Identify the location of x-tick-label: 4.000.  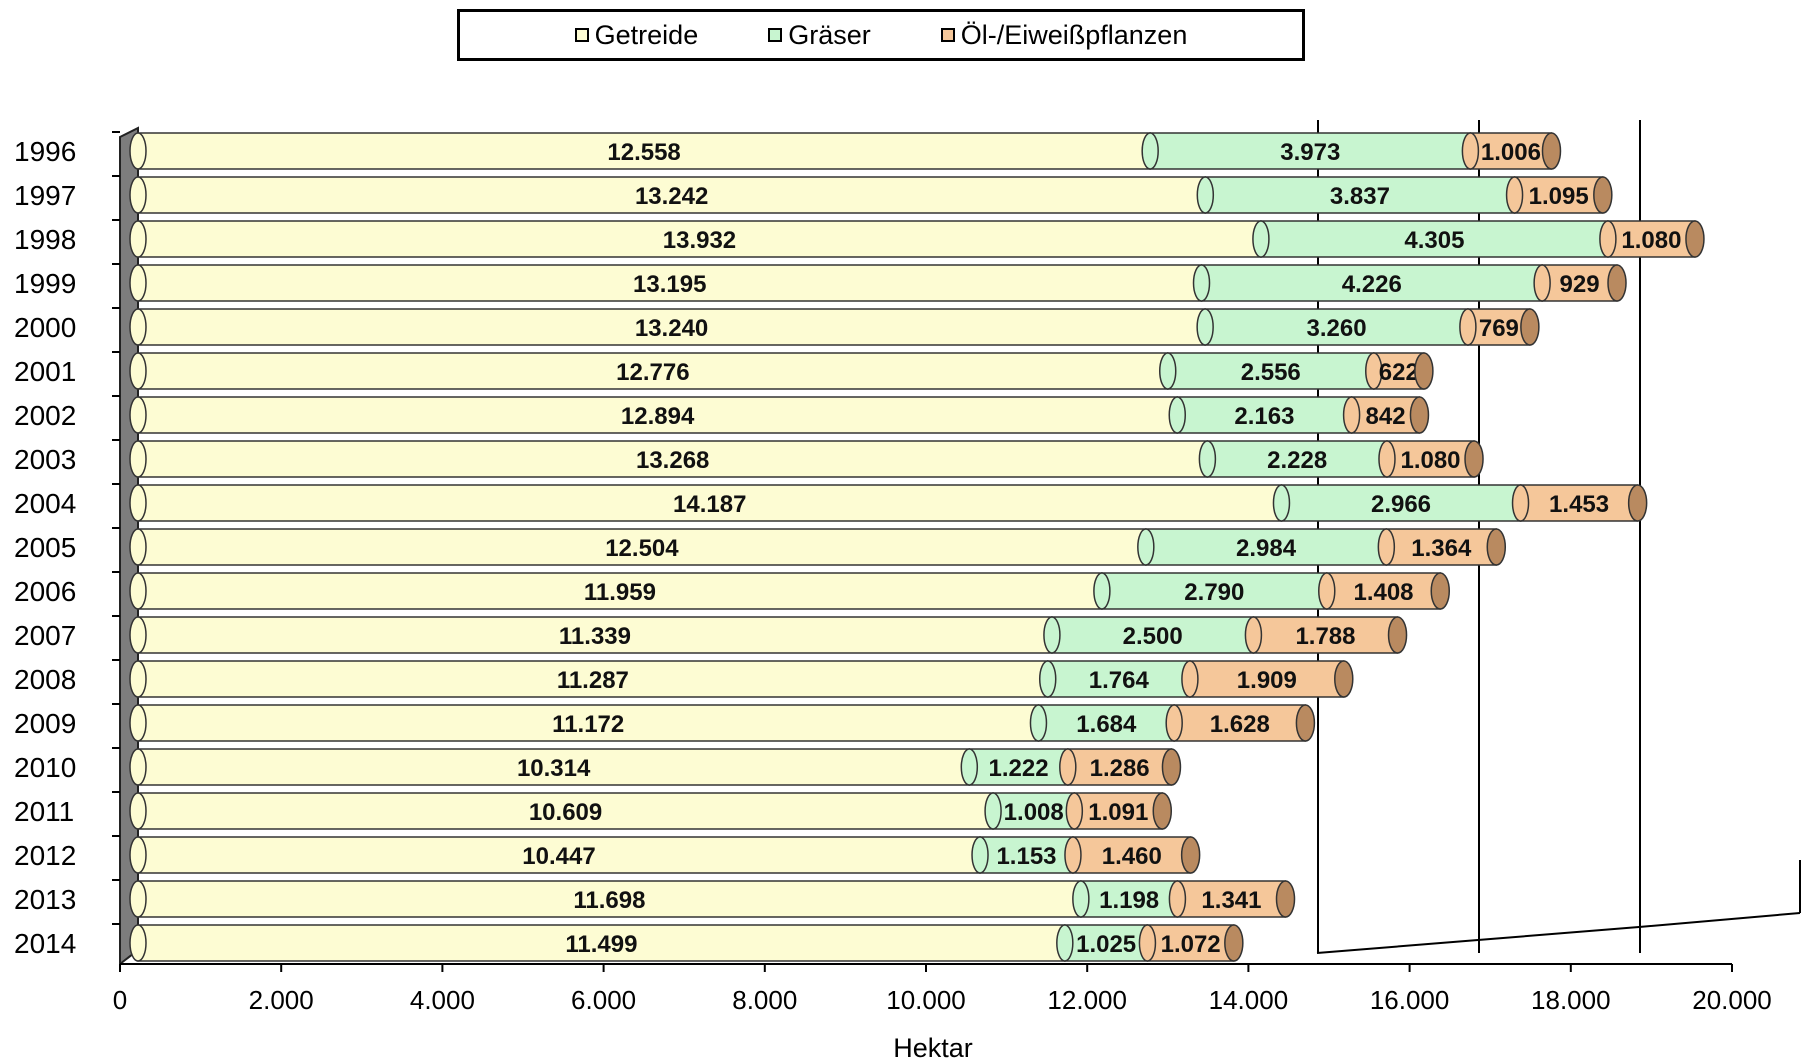
(442, 1000).